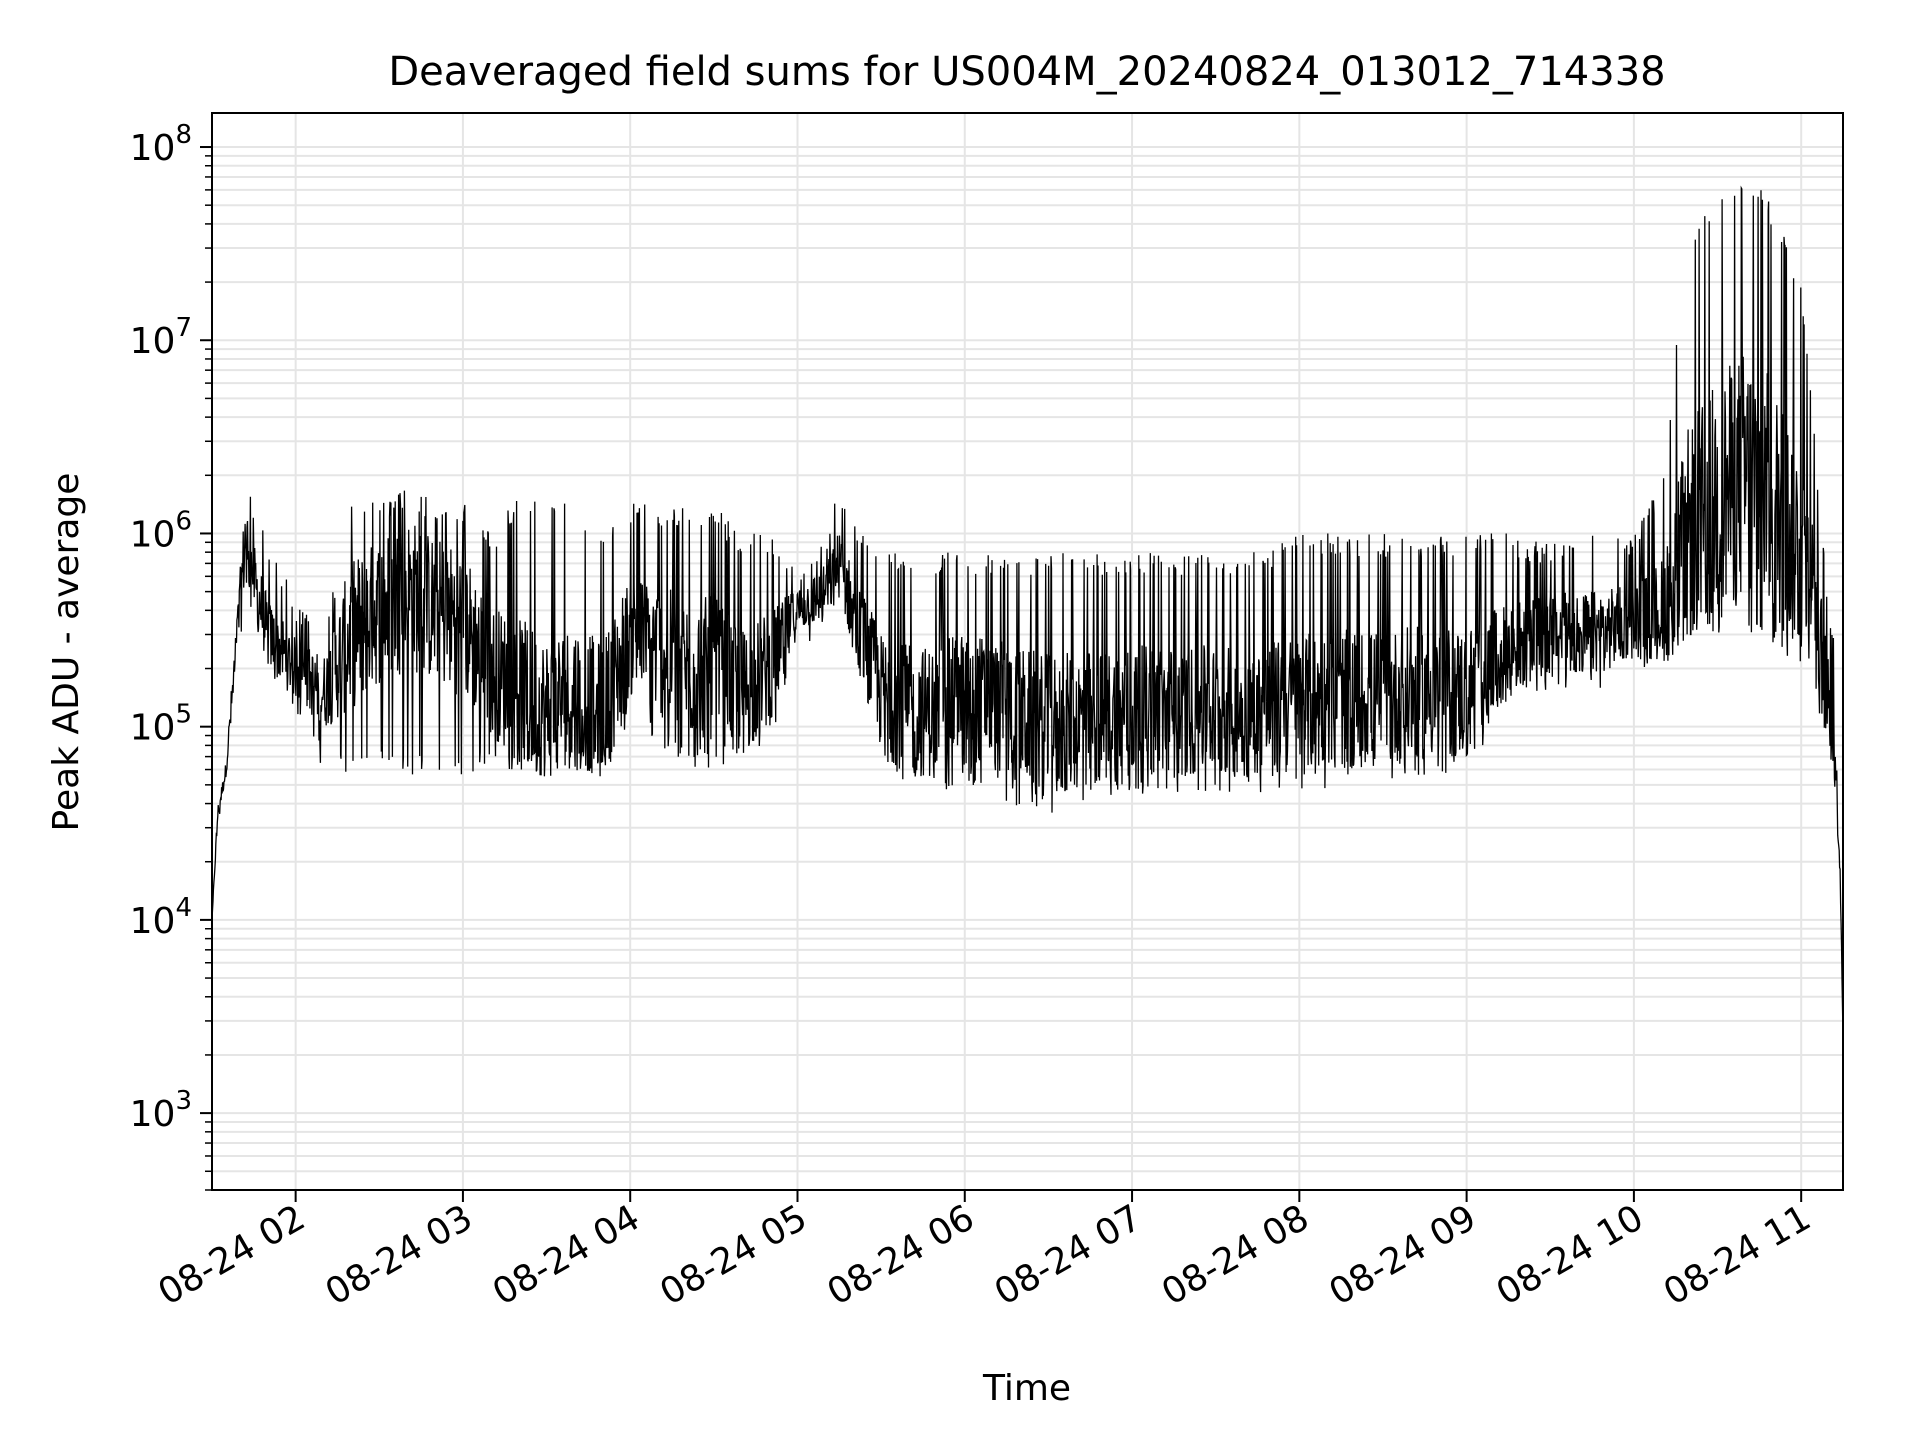 This screenshot has height=1440, width=1920. Describe the element at coordinates (161, 144) in the screenshot. I see `y-tick-label: 10⁸` at that location.